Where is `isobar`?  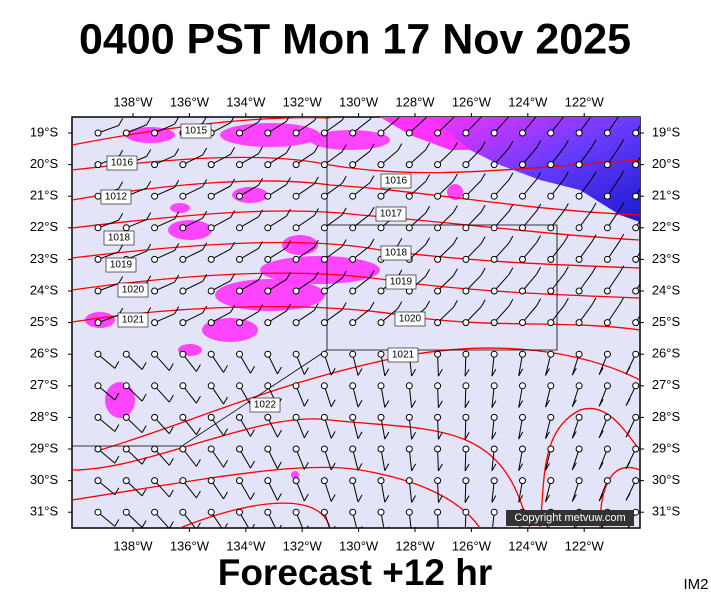 isobar is located at coordinates (589, 467).